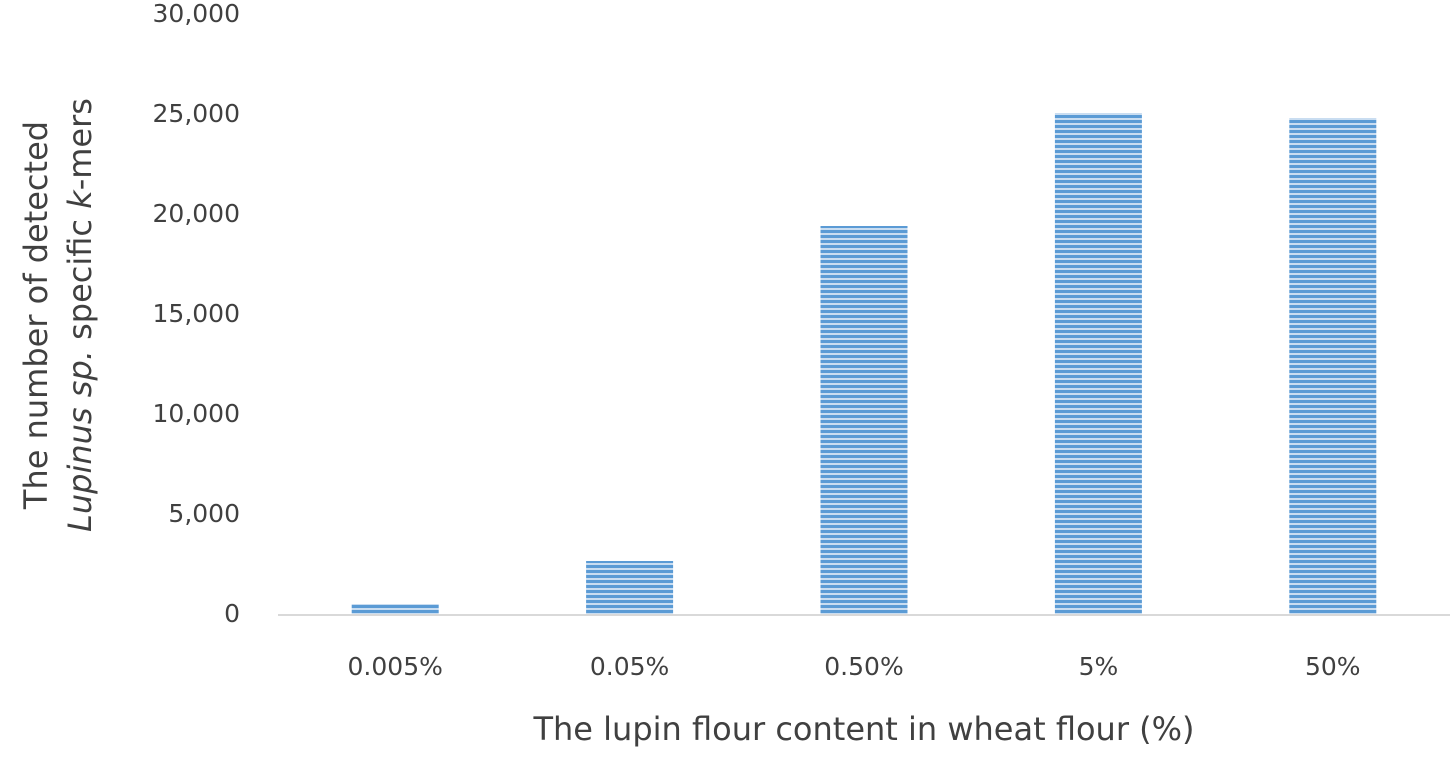  What do you see at coordinates (629, 666) in the screenshot?
I see `x-tick-label: 0.05%` at bounding box center [629, 666].